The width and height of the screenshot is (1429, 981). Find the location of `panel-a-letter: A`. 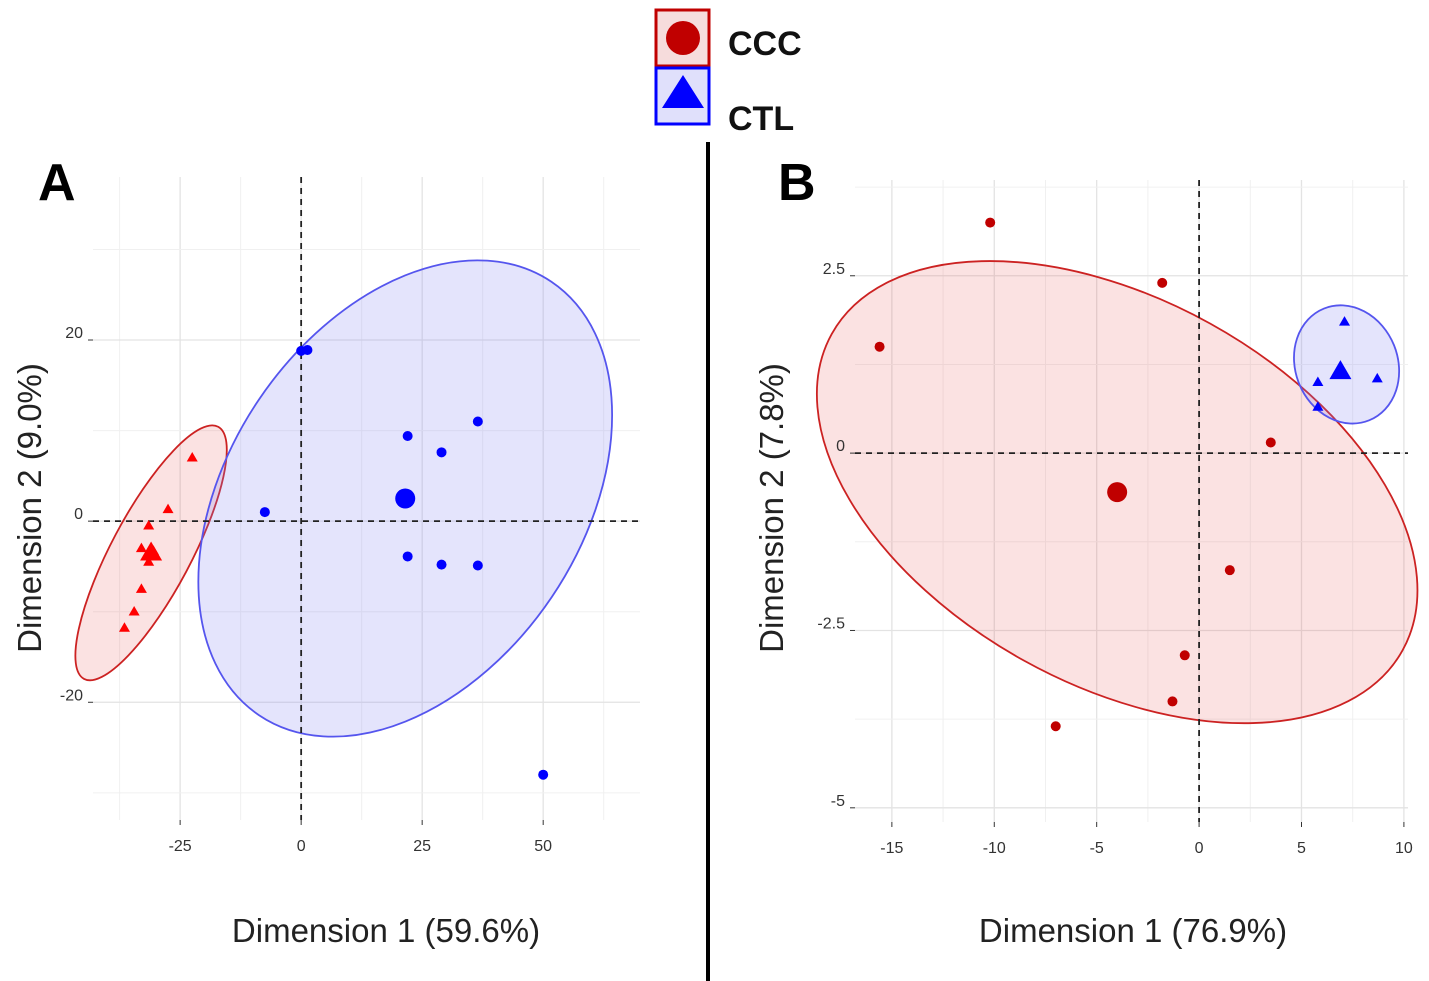

panel-a-letter: A is located at coordinates (57, 183).